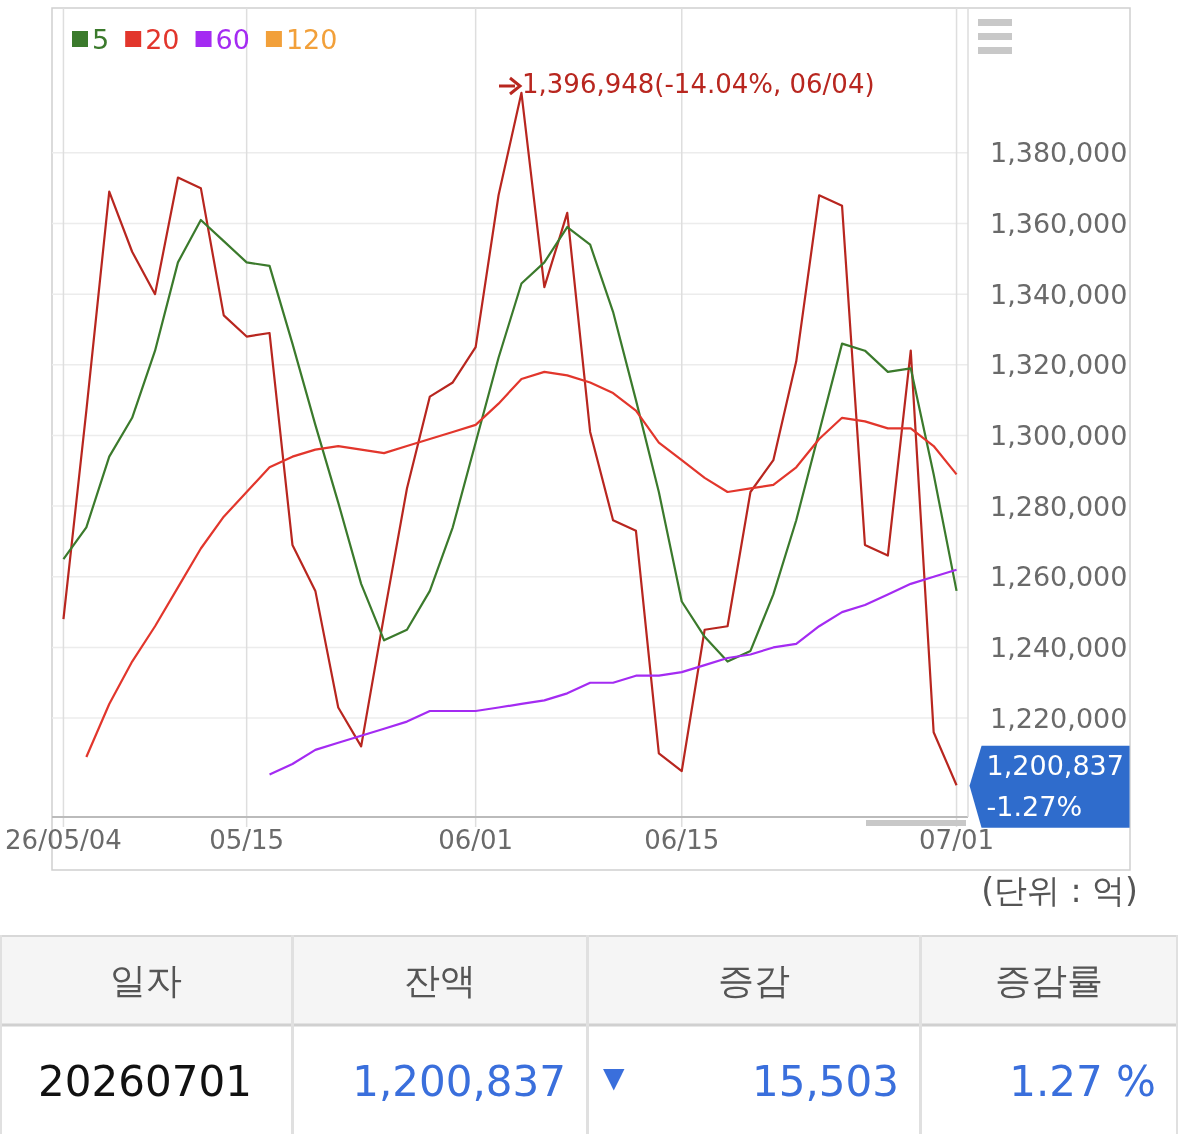 The height and width of the screenshot is (1134, 1179). What do you see at coordinates (232, 39) in the screenshot?
I see `legend-label: 60` at bounding box center [232, 39].